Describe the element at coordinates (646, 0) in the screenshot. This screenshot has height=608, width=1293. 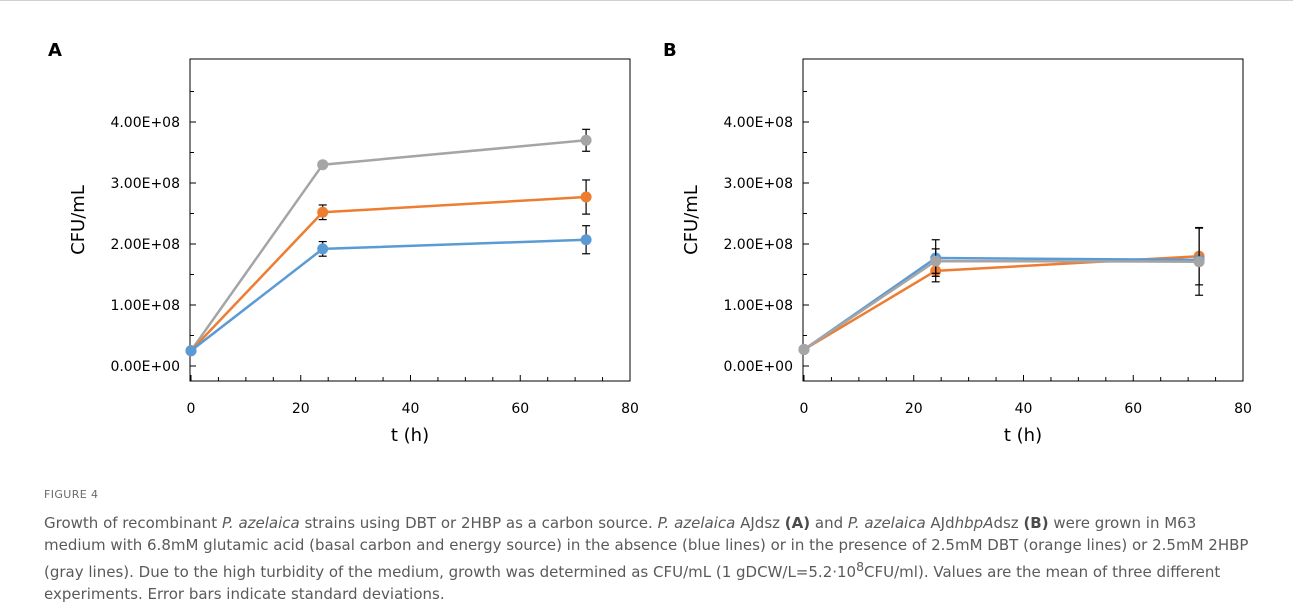
I see `figure-frame` at that location.